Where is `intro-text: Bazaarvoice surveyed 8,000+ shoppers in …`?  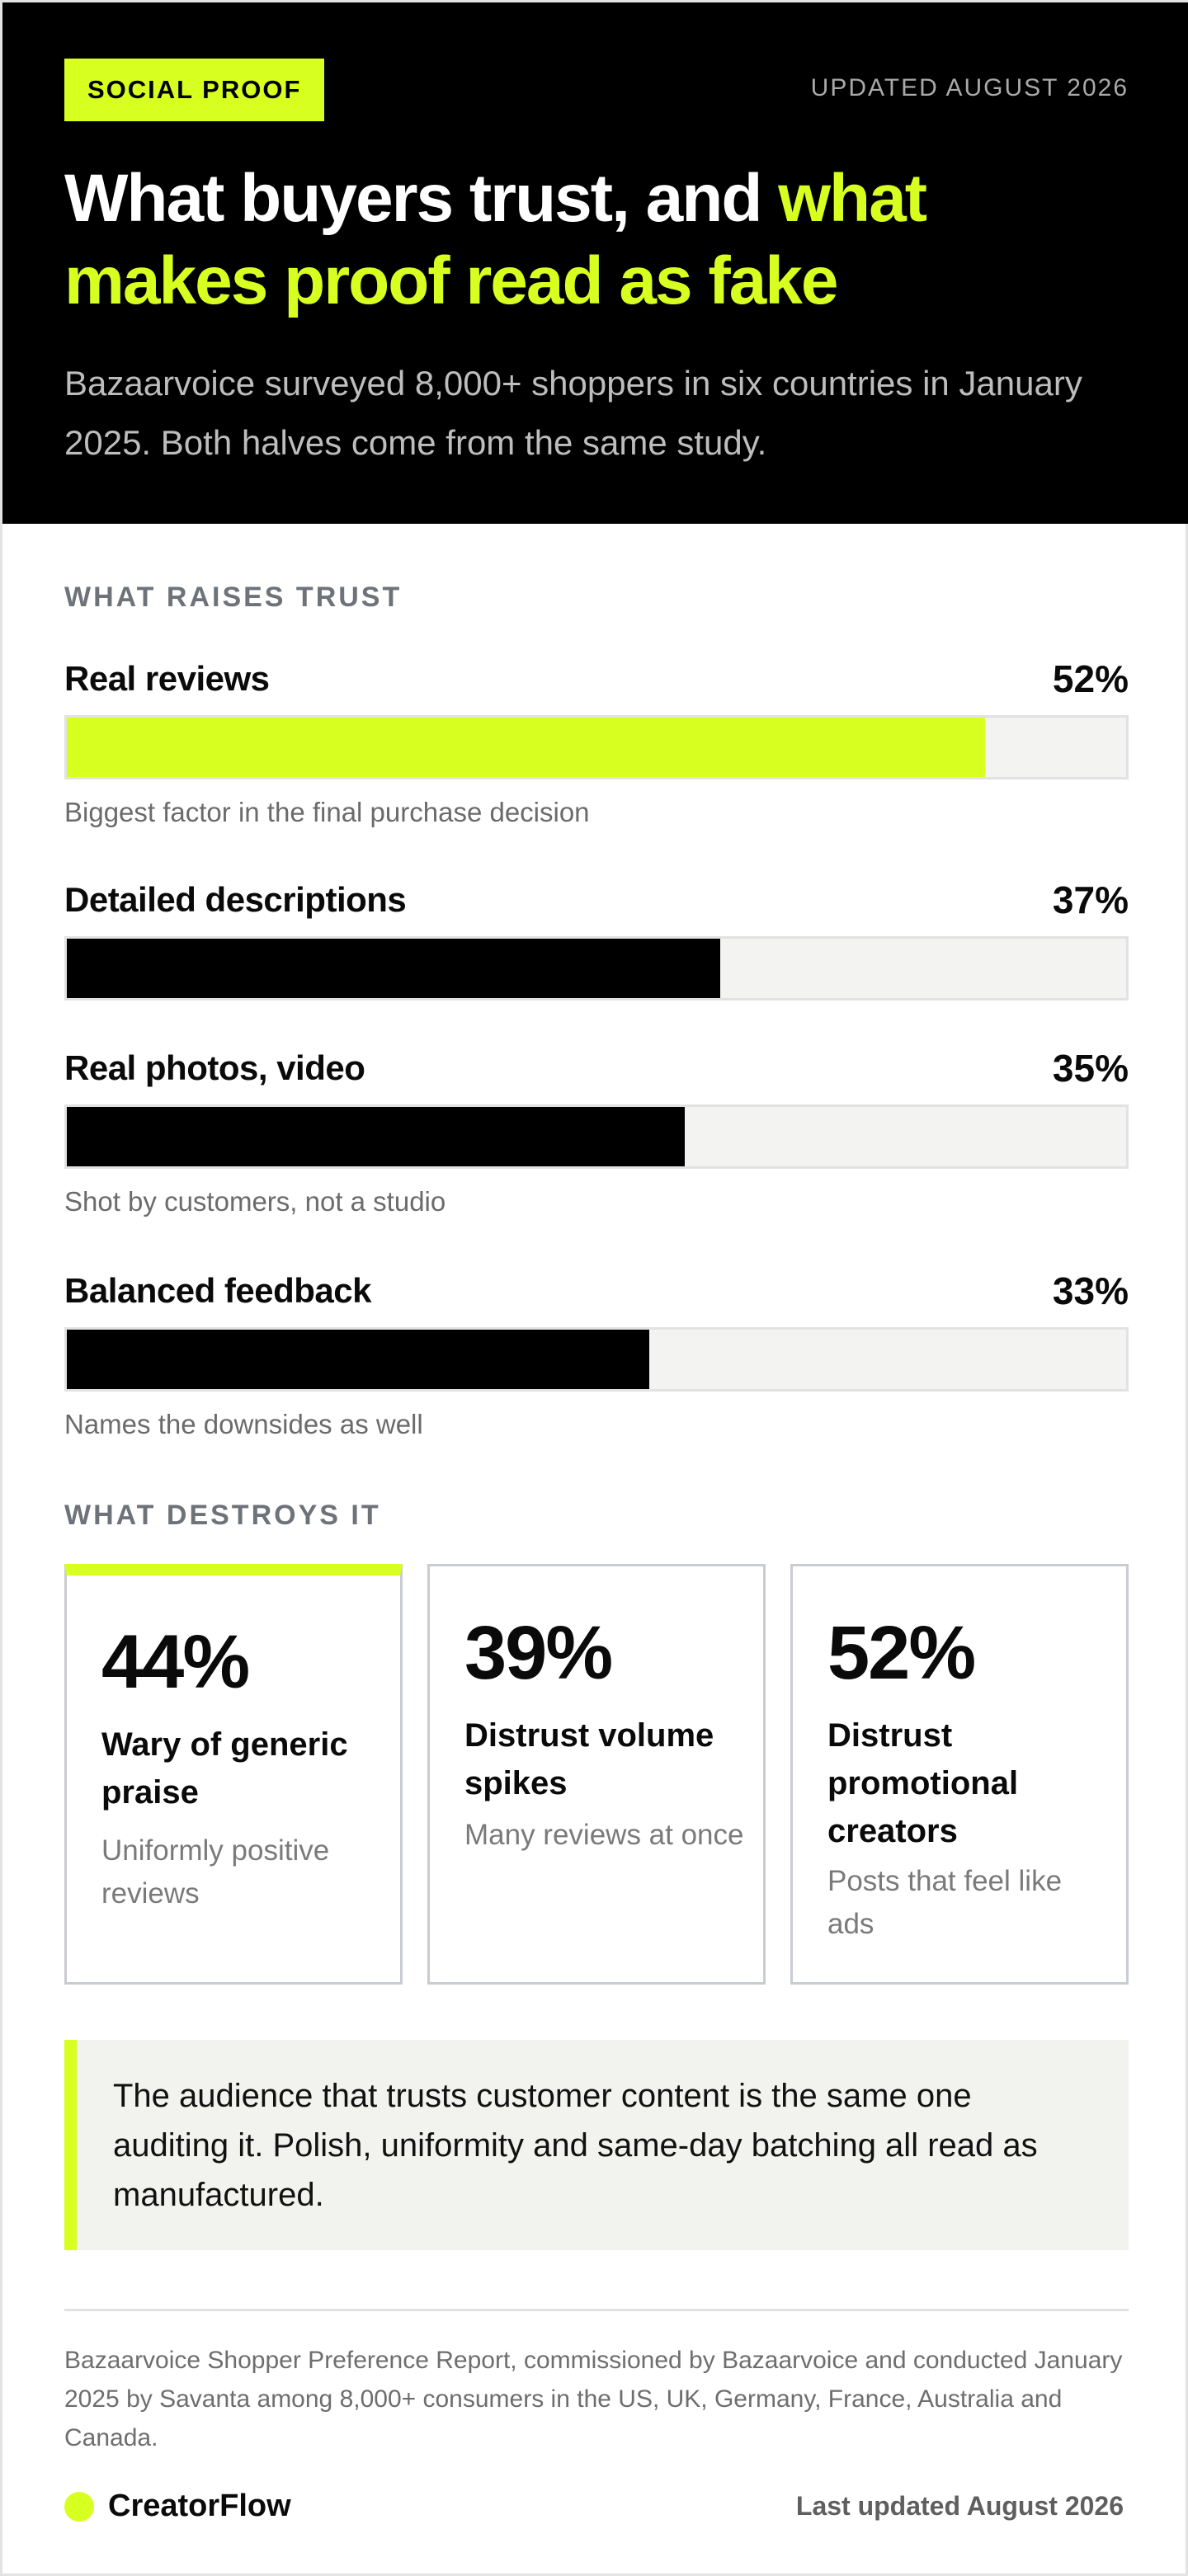
intro-text: Bazaarvoice surveyed 8,000+ shoppers in … is located at coordinates (573, 413).